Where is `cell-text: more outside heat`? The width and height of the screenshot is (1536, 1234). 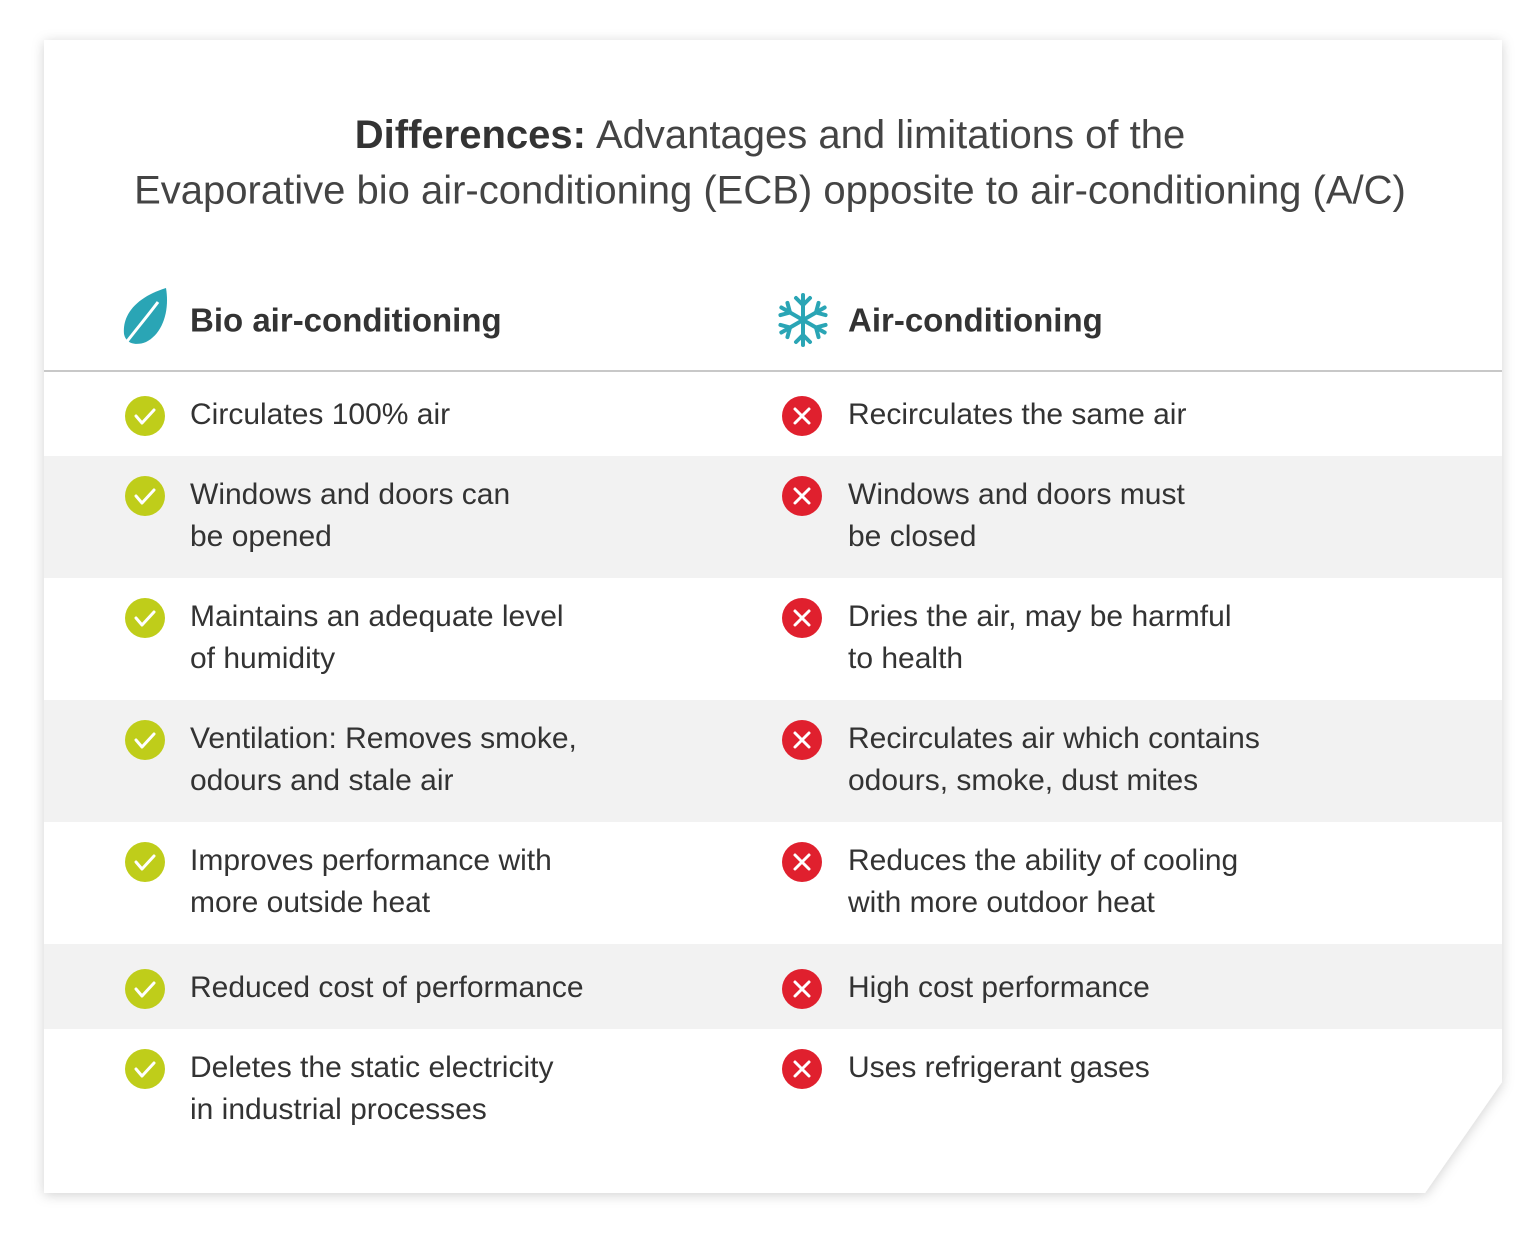
cell-text: more outside heat is located at coordinates (310, 902).